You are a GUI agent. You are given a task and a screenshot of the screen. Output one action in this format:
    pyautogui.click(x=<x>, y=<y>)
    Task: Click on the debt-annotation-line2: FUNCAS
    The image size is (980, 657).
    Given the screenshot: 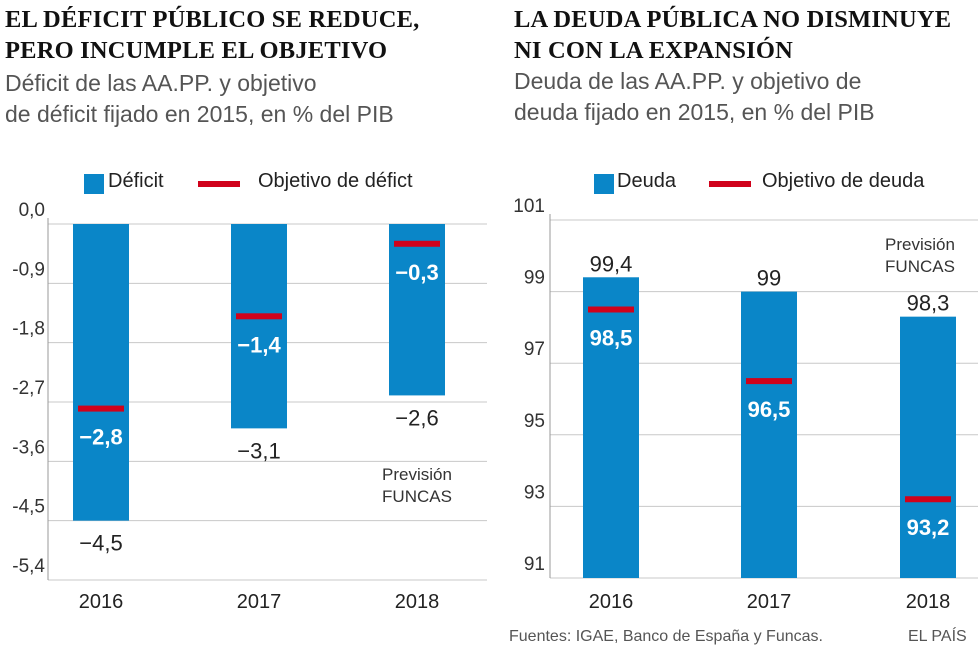 What is the action you would take?
    pyautogui.click(x=920, y=266)
    